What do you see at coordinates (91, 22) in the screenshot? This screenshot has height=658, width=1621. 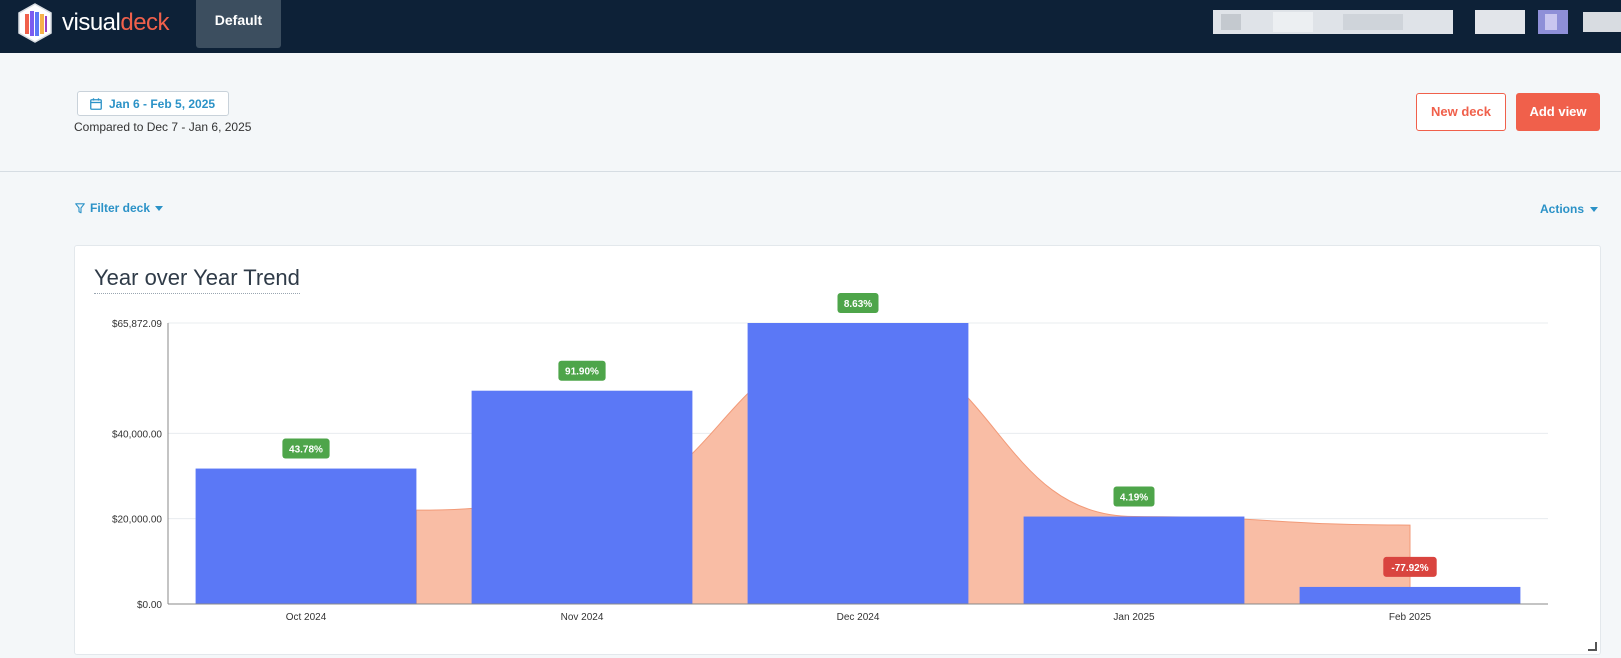 I see `brand-name-part1: visual` at bounding box center [91, 22].